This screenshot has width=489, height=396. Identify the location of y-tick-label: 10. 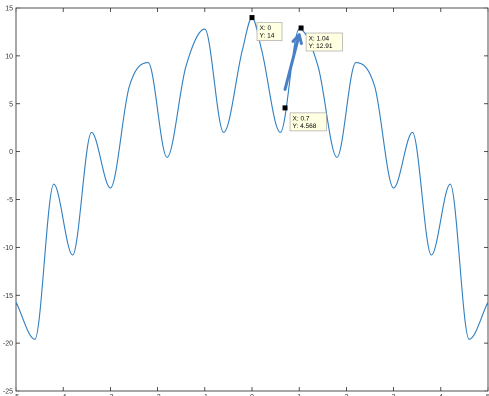
(9, 56).